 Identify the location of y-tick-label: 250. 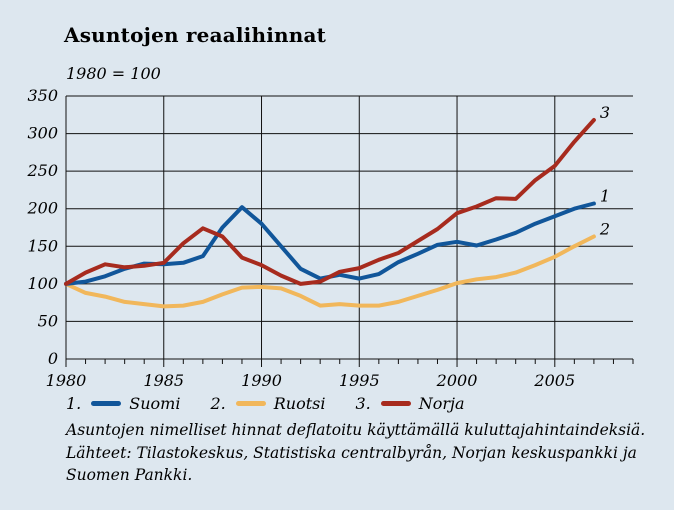
(42, 170).